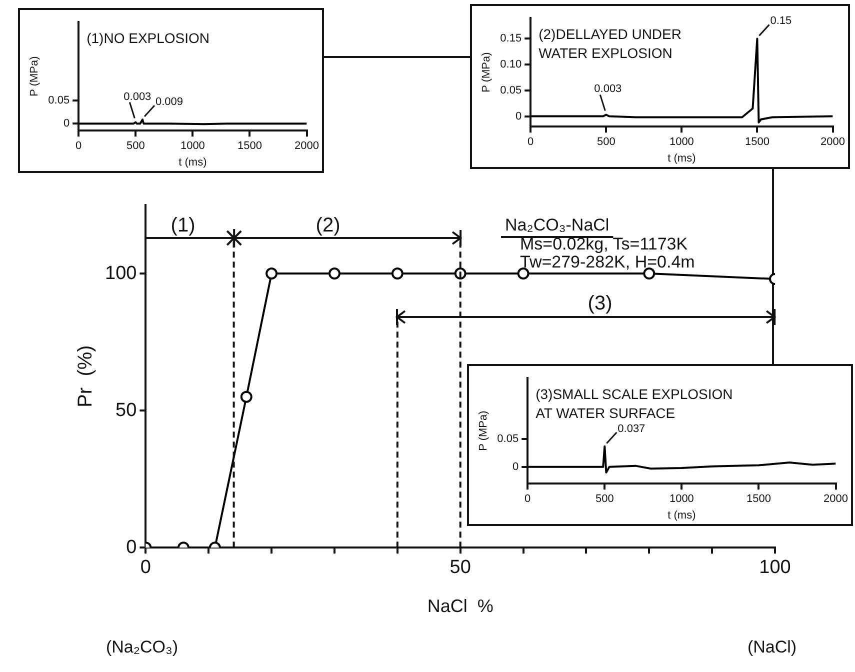  Describe the element at coordinates (511, 64) in the screenshot. I see `y-tick-label: 0.10` at that location.